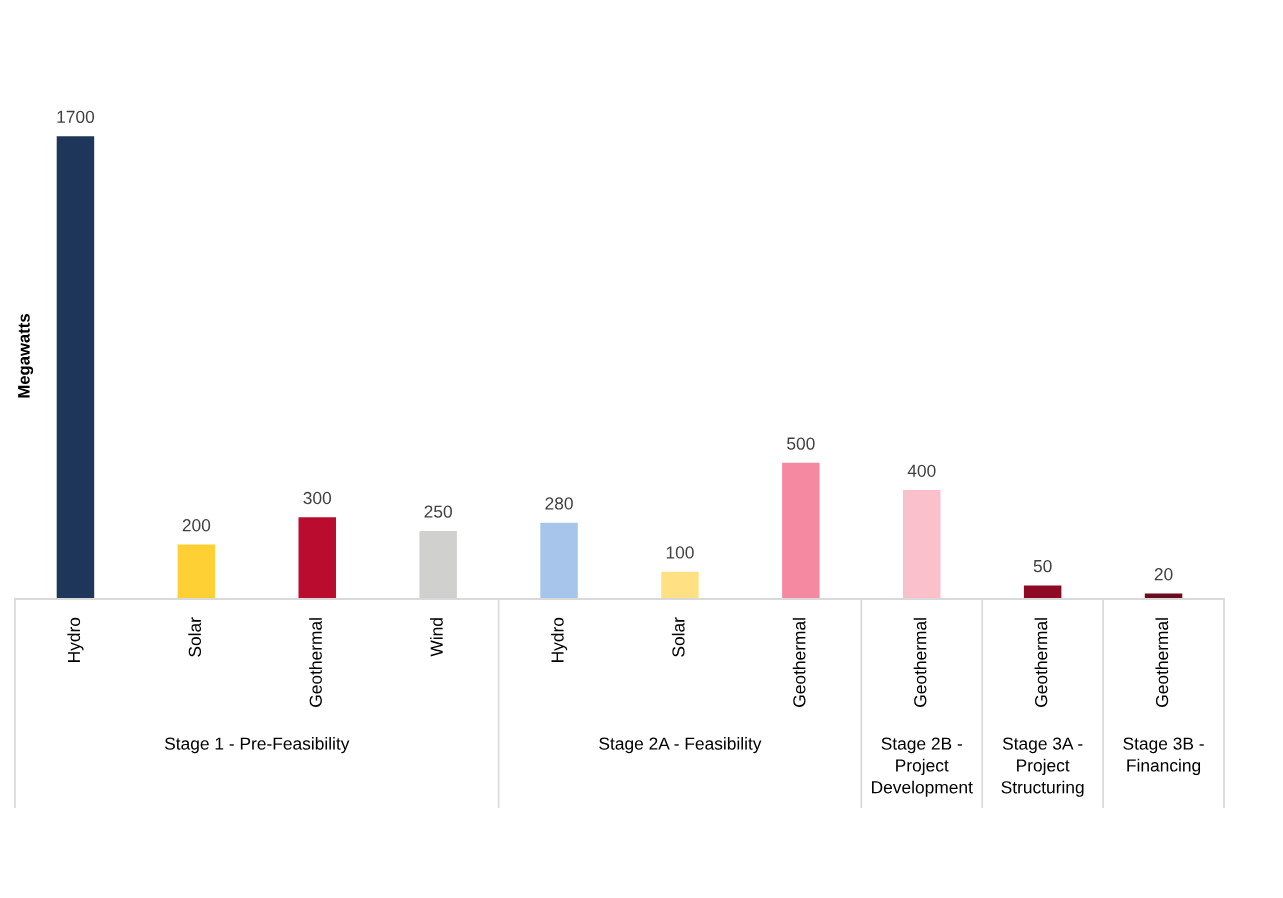 The width and height of the screenshot is (1283, 898). I want to click on data-label: 1700, so click(76, 116).